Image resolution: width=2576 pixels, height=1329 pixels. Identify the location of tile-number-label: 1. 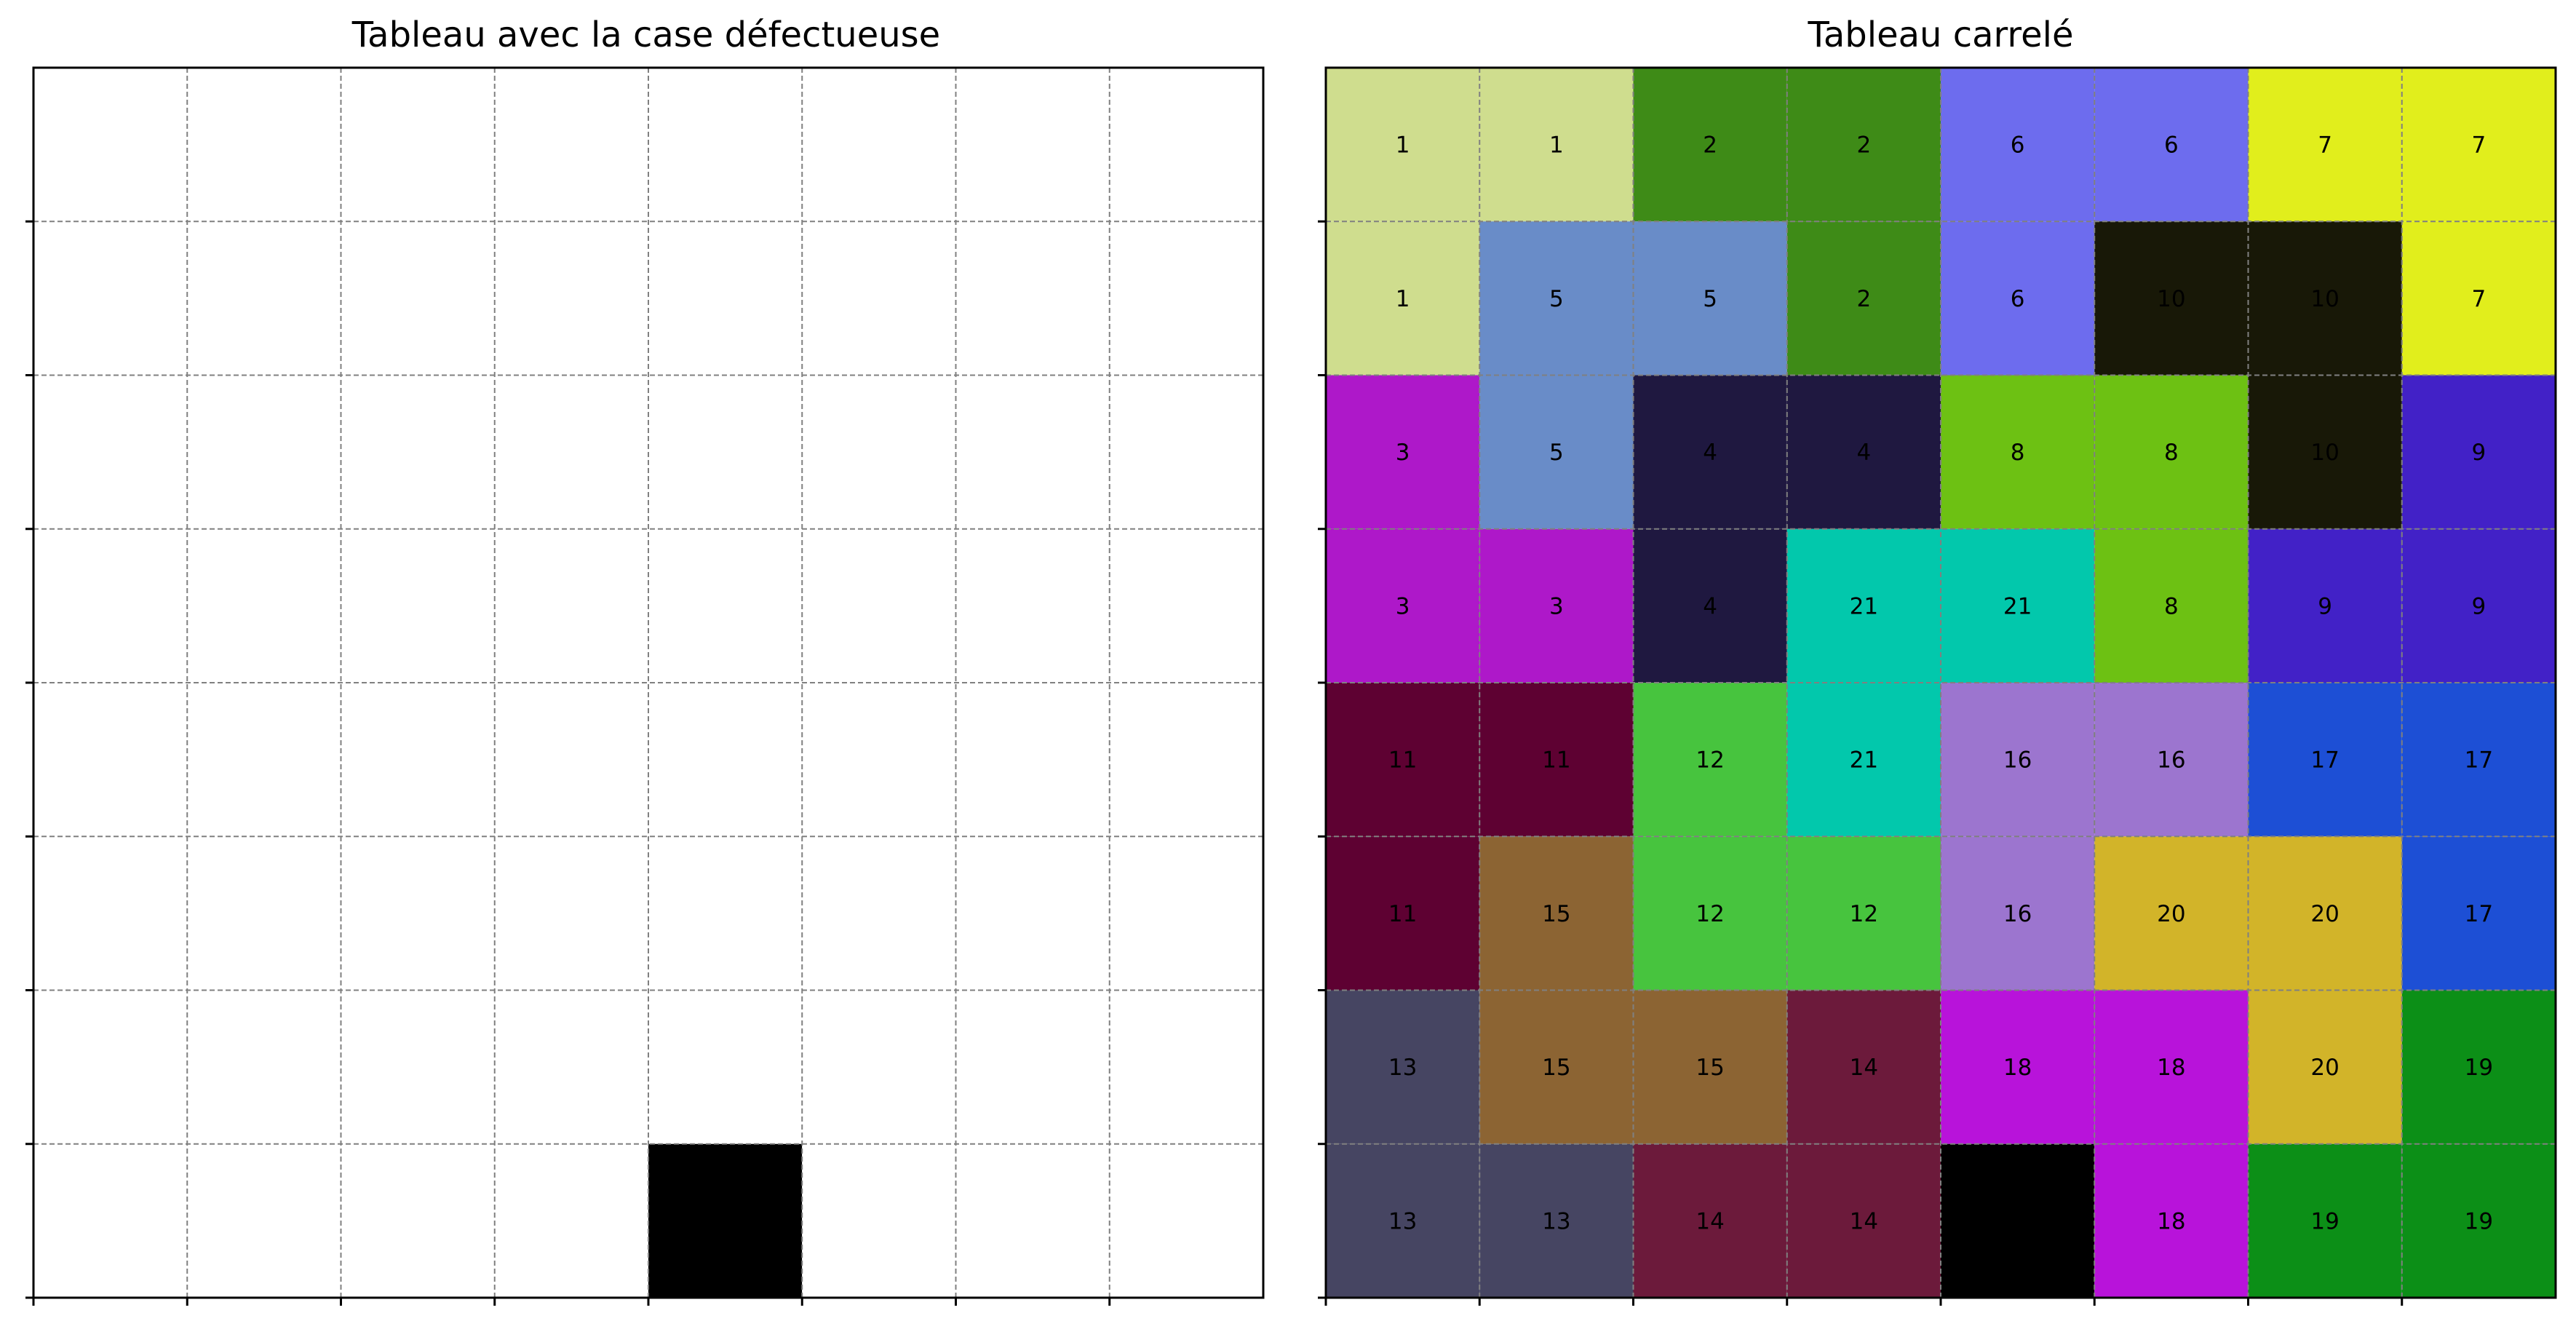
(1557, 146).